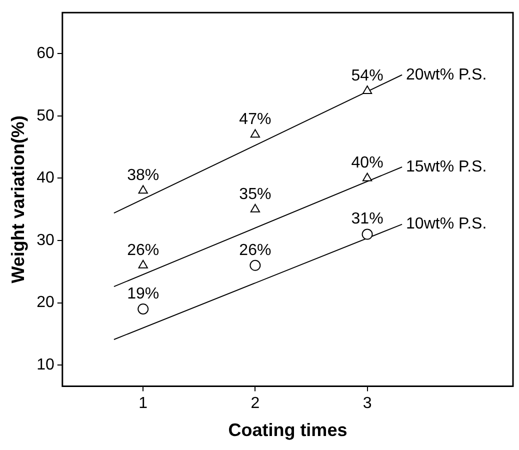  Describe the element at coordinates (446, 75) in the screenshot. I see `series-label: 20wt% P.S.` at that location.